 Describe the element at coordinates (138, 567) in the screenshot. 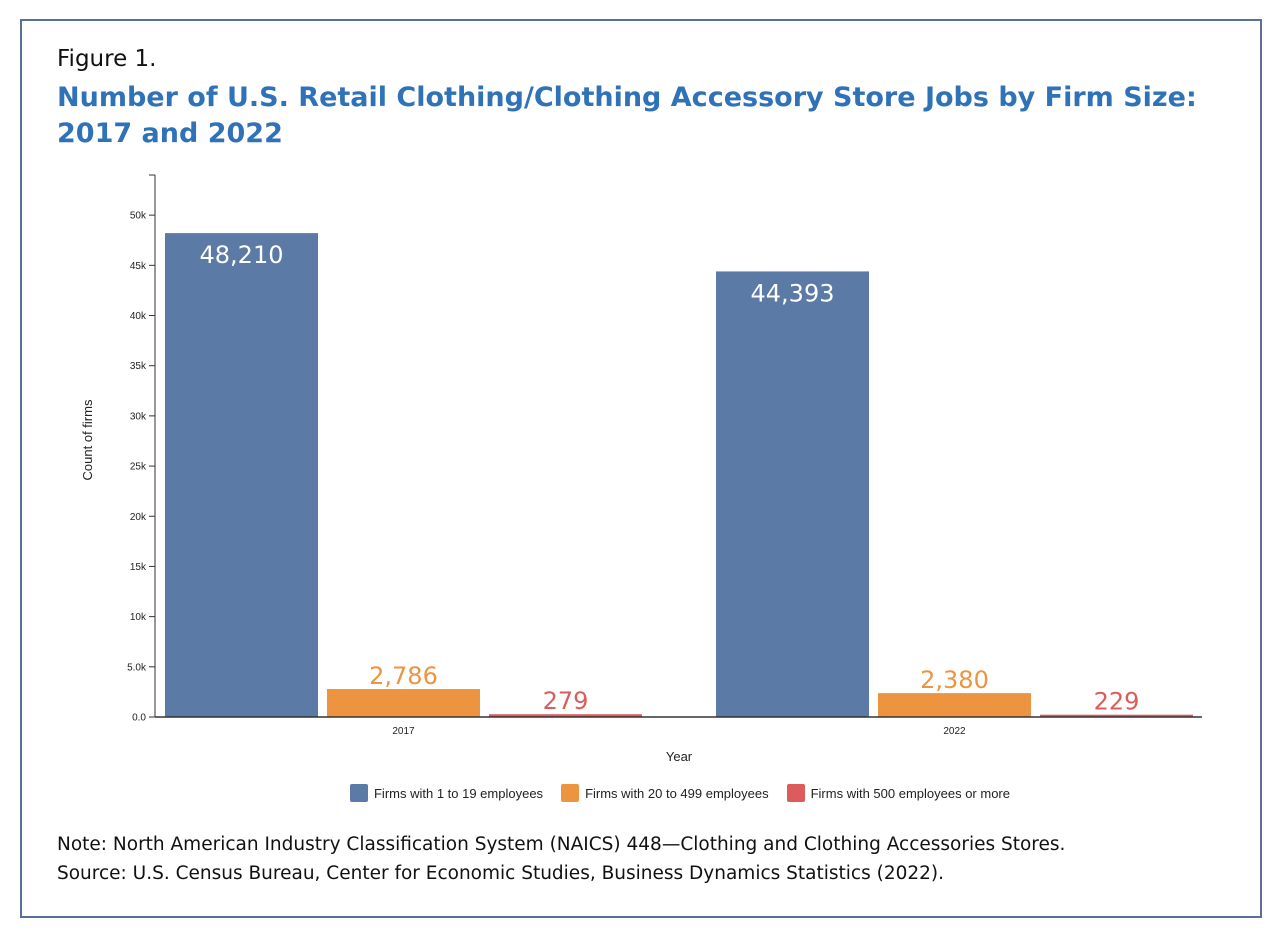

I see `y-tick-label: 15k` at that location.